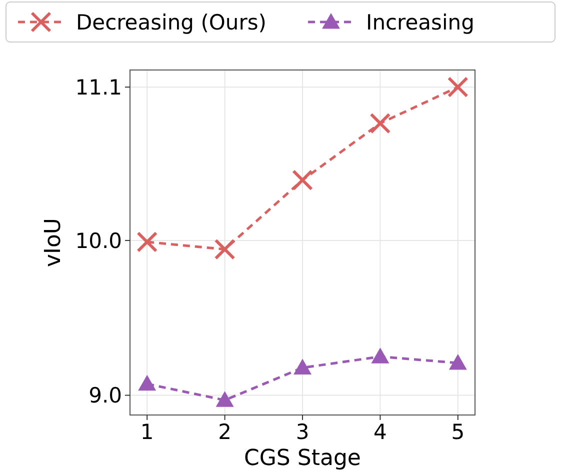 The height and width of the screenshot is (472, 561). Describe the element at coordinates (98, 240) in the screenshot. I see `y-tick-label: 10.0` at that location.